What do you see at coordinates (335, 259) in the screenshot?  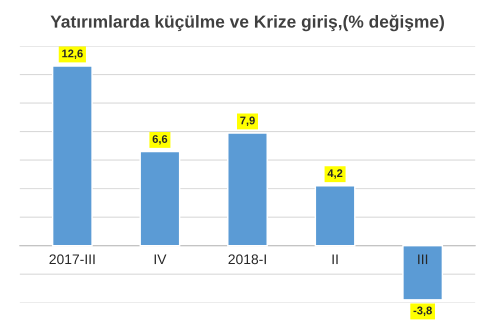 I see `x-tick-label: II` at bounding box center [335, 259].